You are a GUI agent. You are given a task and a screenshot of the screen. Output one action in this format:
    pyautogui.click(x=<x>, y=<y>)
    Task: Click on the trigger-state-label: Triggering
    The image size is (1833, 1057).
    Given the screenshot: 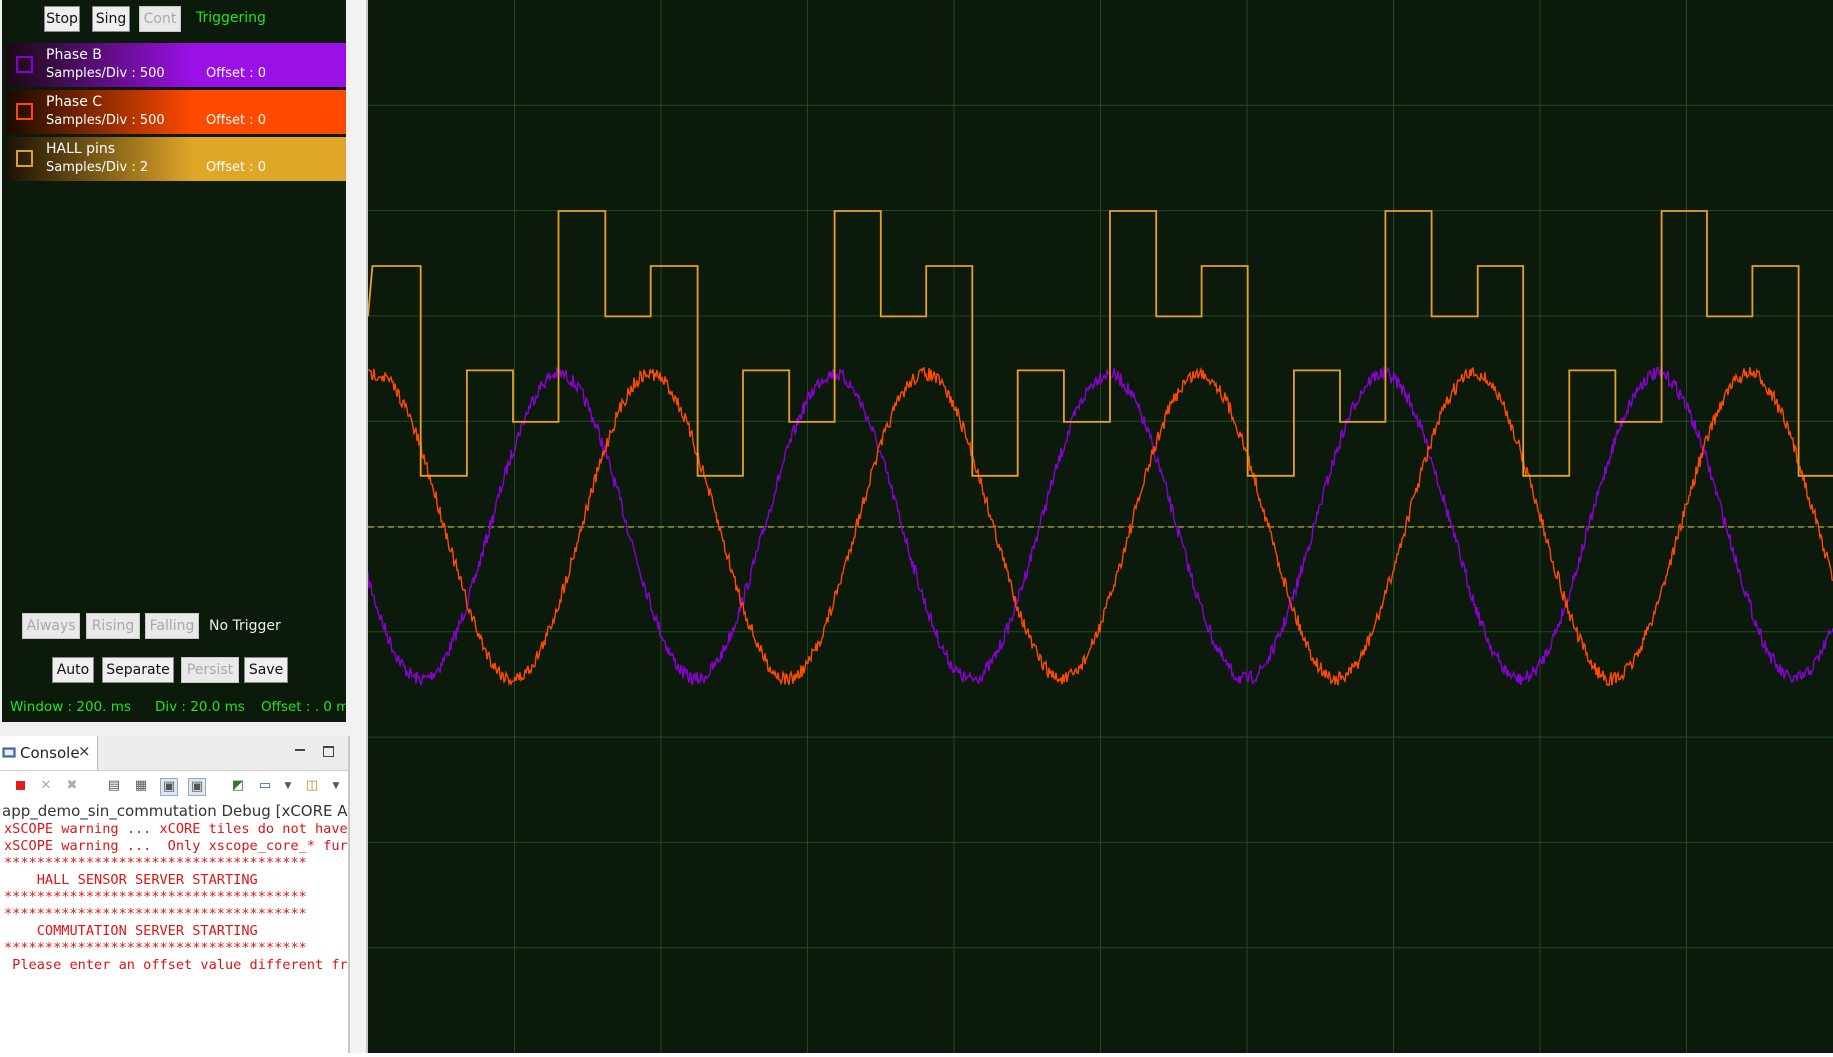 What is the action you would take?
    pyautogui.click(x=231, y=18)
    